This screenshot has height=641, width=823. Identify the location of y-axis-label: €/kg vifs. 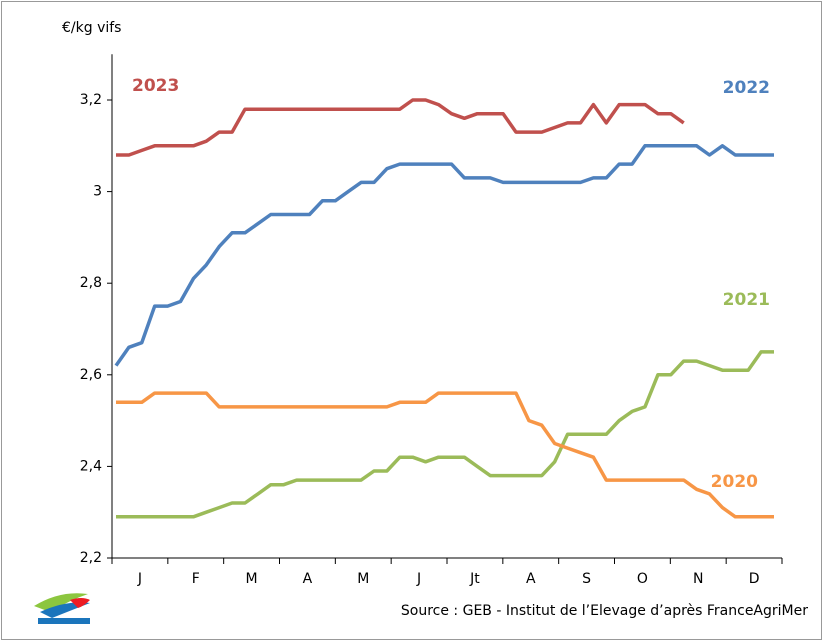
(91, 28).